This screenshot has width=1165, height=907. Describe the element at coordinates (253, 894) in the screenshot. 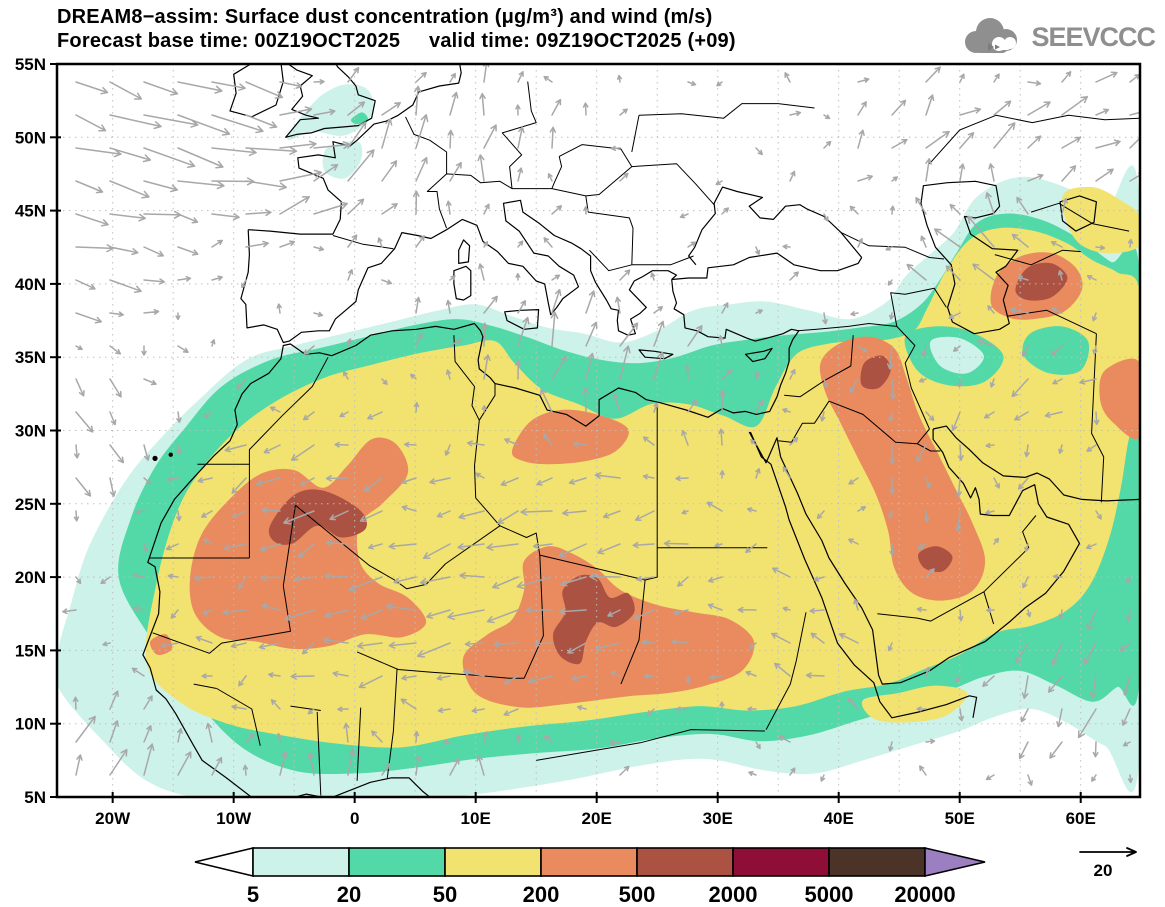

I see `colorbar-label: 5` at that location.